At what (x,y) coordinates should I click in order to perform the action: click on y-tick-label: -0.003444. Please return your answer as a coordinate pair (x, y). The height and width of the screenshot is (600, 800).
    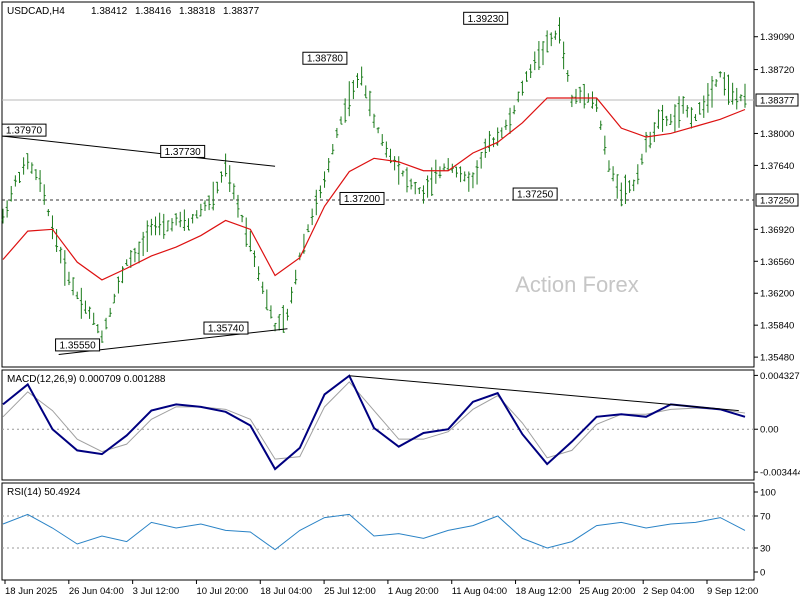
    Looking at the image, I should click on (780, 473).